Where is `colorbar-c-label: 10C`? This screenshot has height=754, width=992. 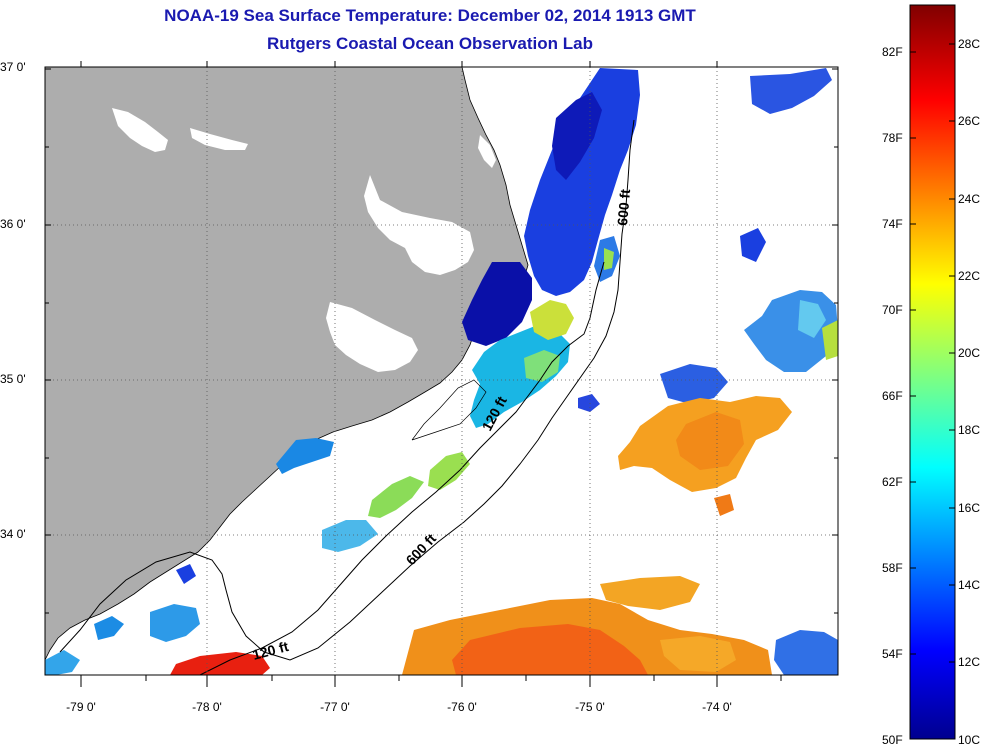 colorbar-c-label: 10C is located at coordinates (969, 740).